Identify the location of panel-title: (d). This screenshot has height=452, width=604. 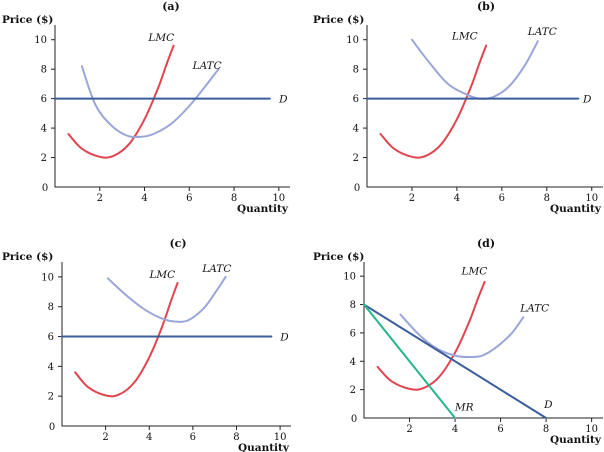
(486, 243).